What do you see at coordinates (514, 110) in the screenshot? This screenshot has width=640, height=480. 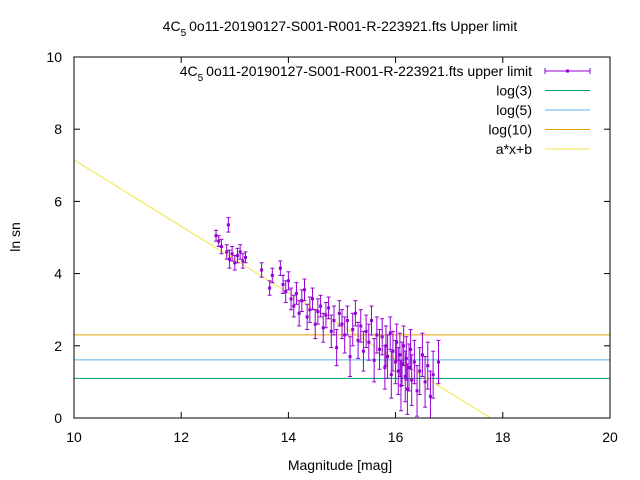 I see `legend-label: log(5)` at bounding box center [514, 110].